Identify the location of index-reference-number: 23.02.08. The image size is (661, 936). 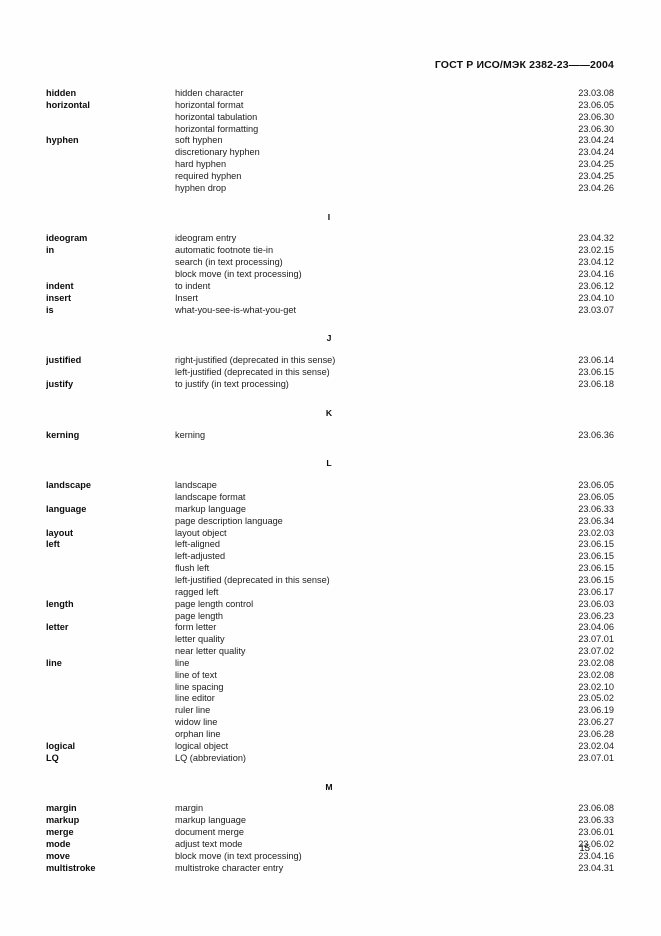
(596, 662).